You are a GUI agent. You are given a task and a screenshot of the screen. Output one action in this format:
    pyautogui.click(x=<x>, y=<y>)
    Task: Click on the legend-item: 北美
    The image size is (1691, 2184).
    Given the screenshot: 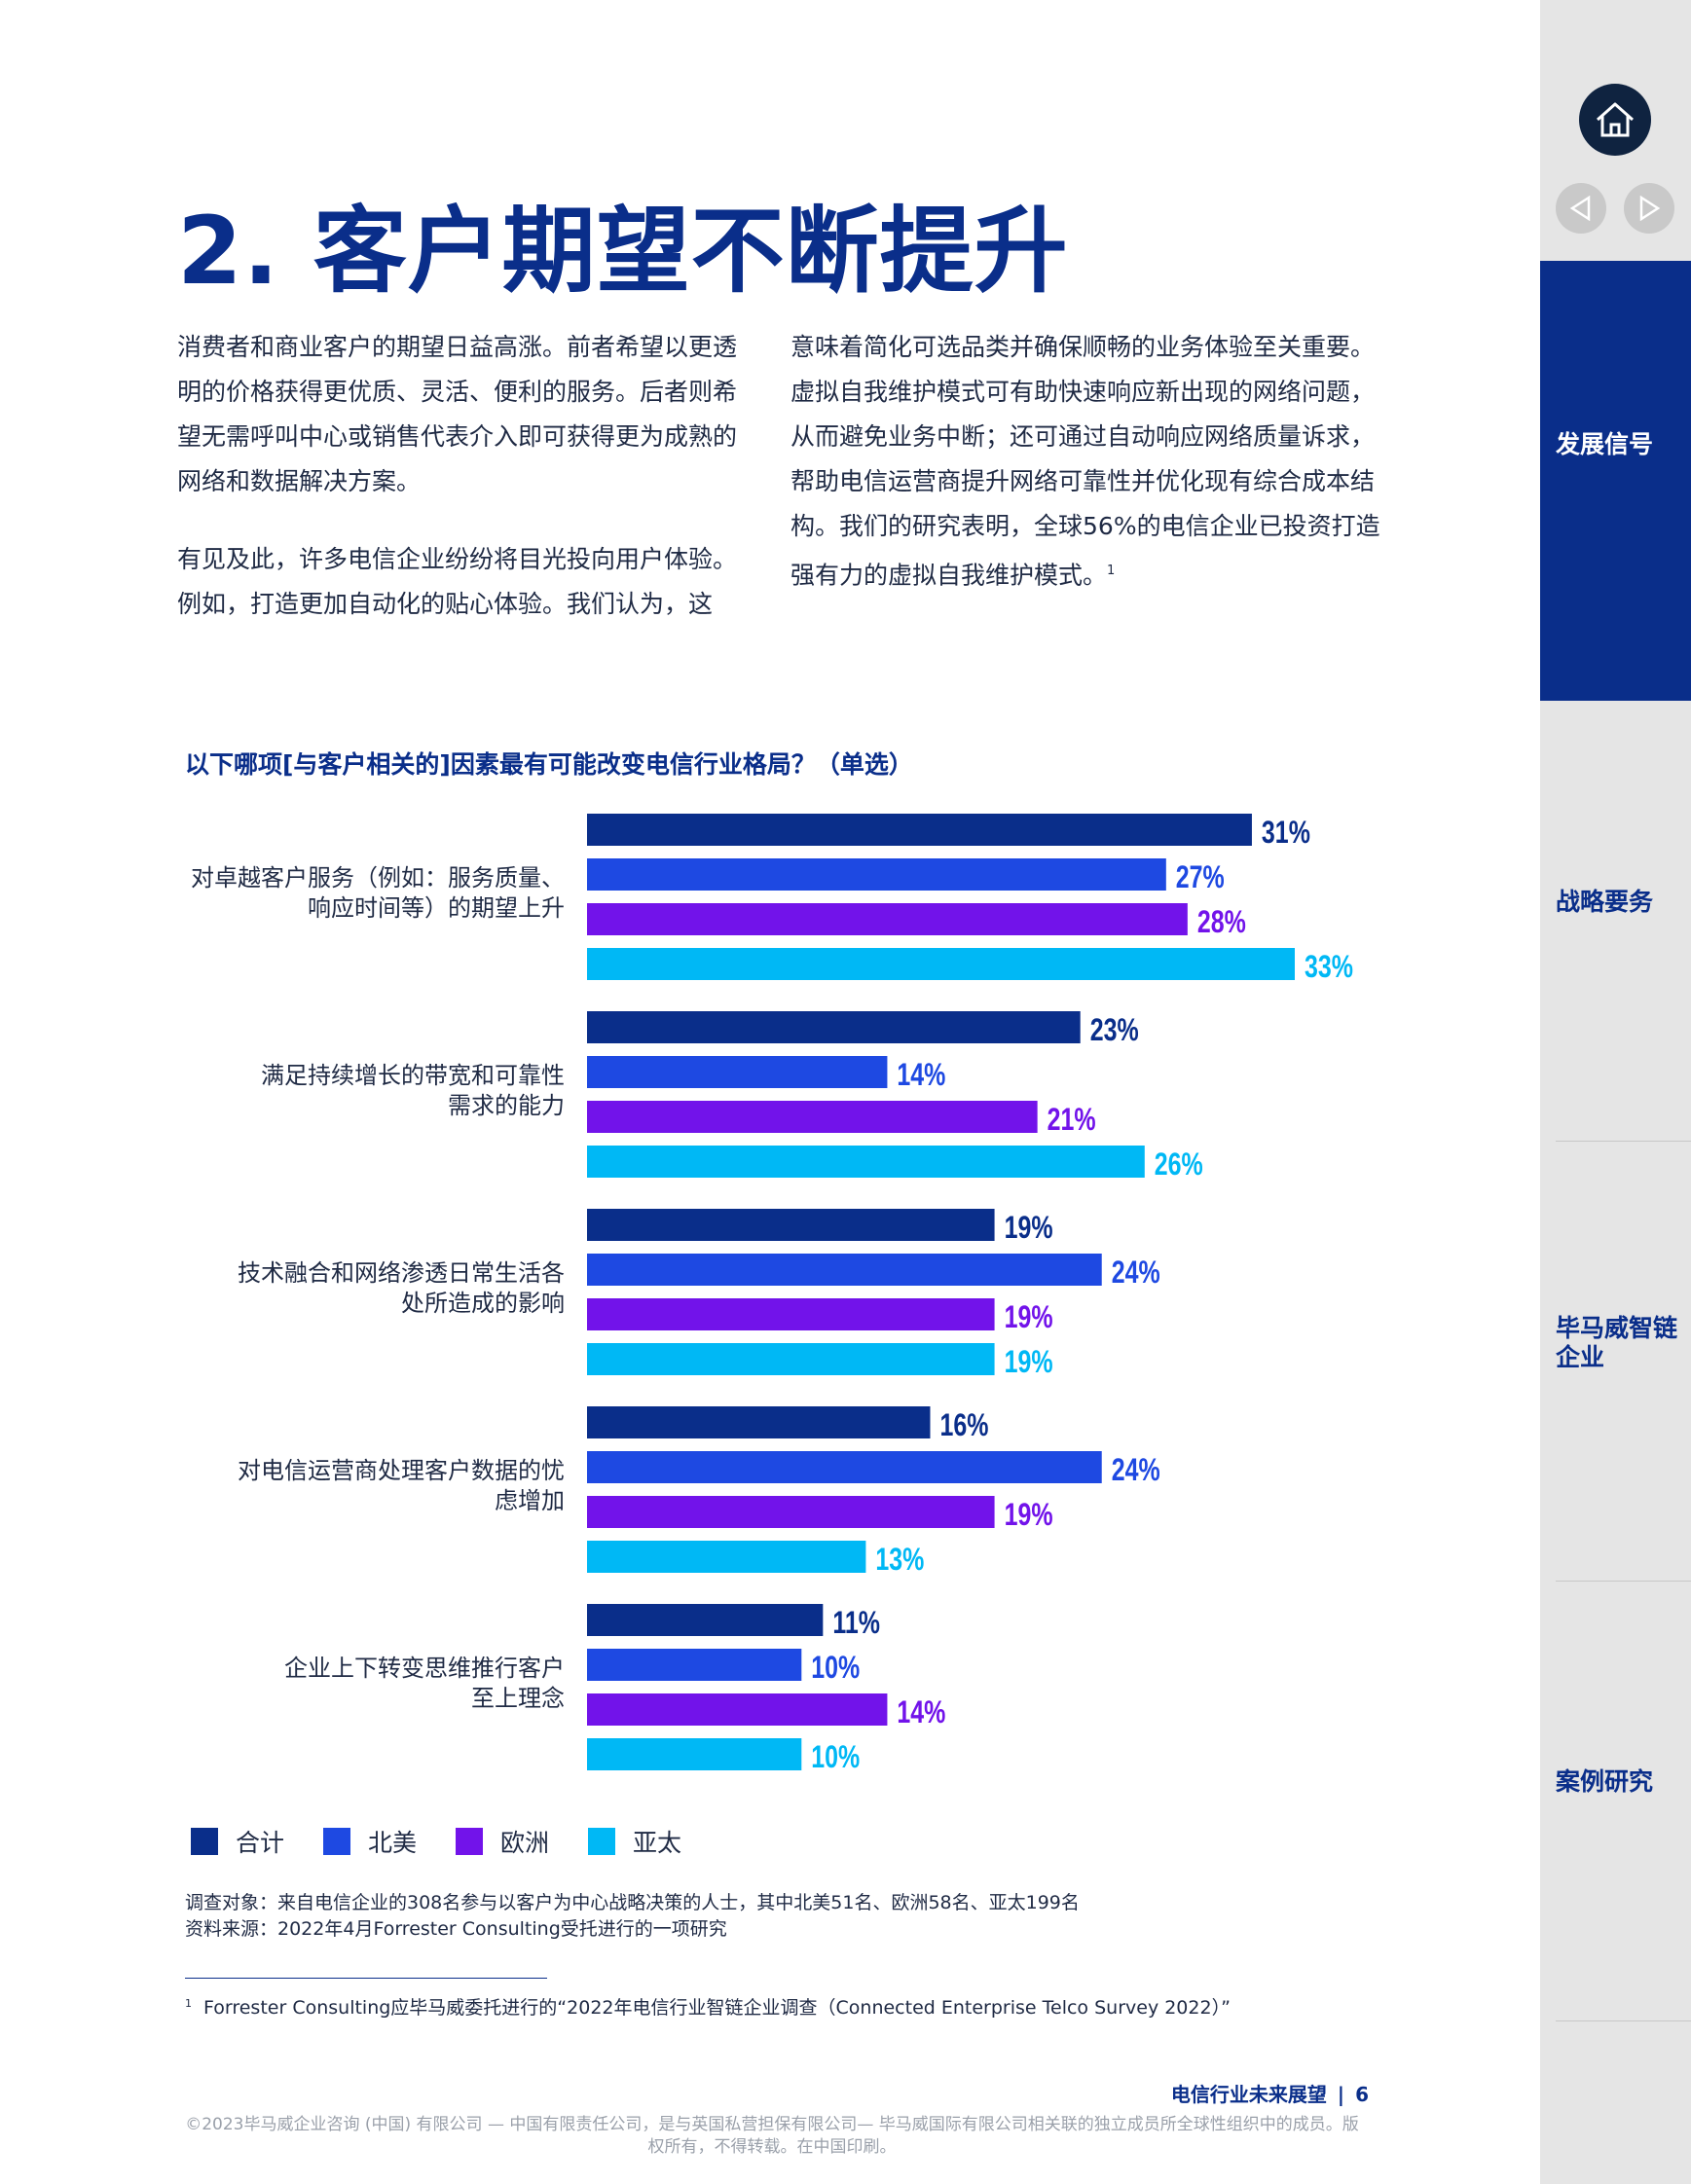 What is the action you would take?
    pyautogui.click(x=389, y=1841)
    